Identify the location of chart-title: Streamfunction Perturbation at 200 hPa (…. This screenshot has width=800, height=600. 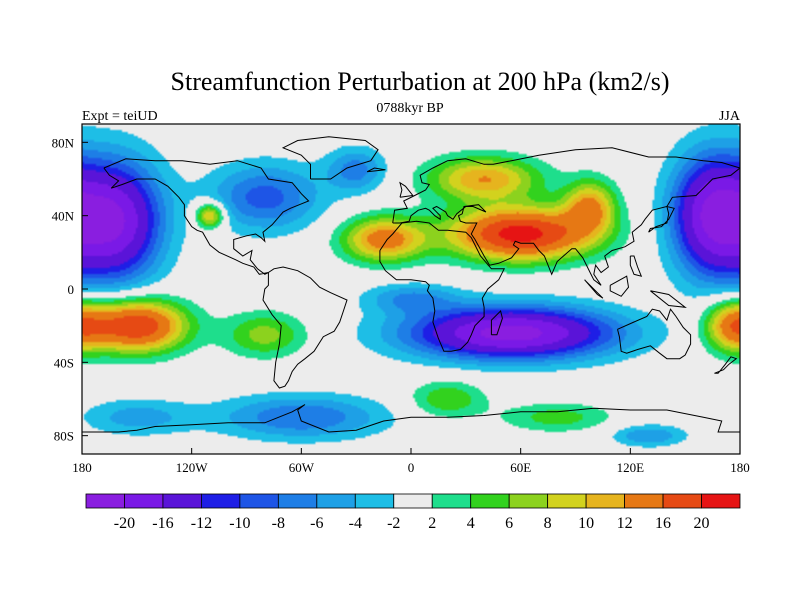
(420, 81).